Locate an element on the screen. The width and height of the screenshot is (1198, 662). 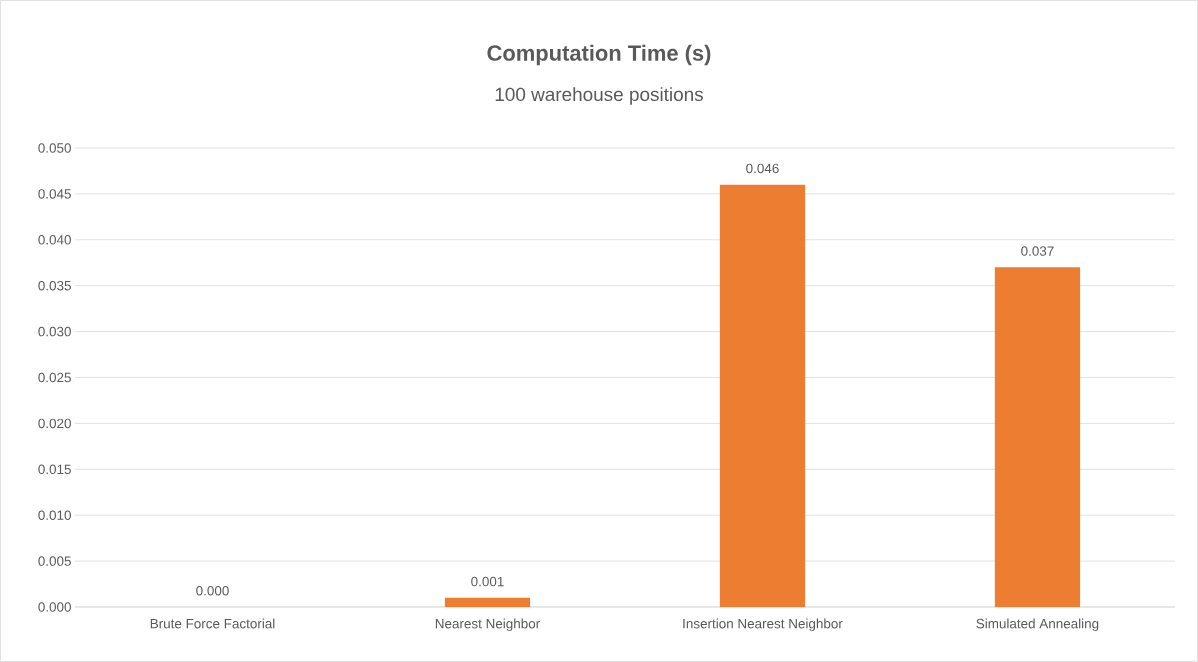
chart-title: Computation Time (s) is located at coordinates (599, 55).